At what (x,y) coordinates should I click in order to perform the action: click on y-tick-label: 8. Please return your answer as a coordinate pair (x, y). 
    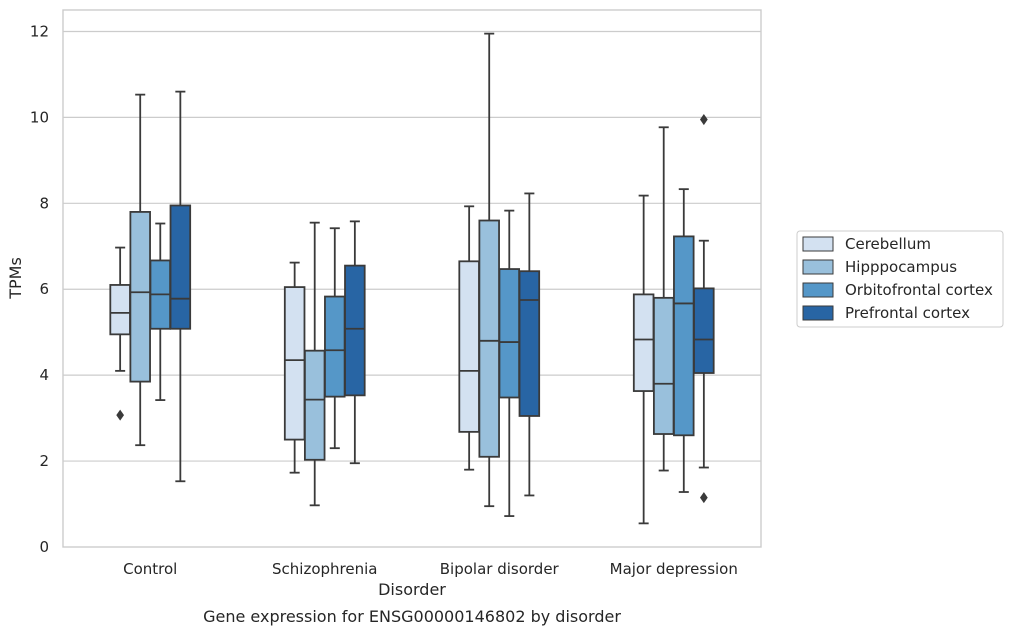
    Looking at the image, I should click on (44, 203).